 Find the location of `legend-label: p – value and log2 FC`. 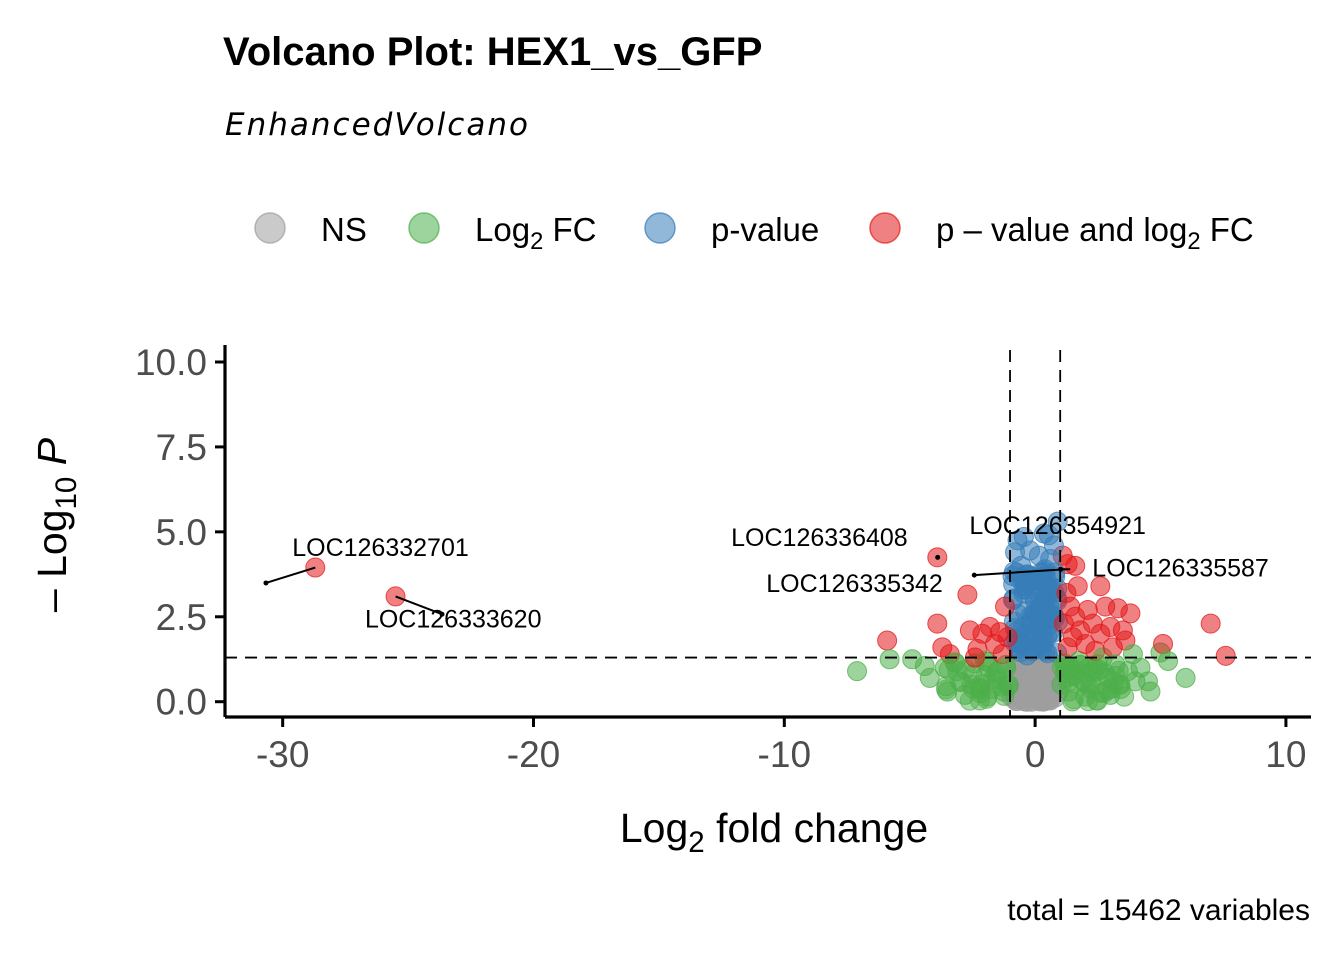

legend-label: p – value and log2 FC is located at coordinates (1095, 233).